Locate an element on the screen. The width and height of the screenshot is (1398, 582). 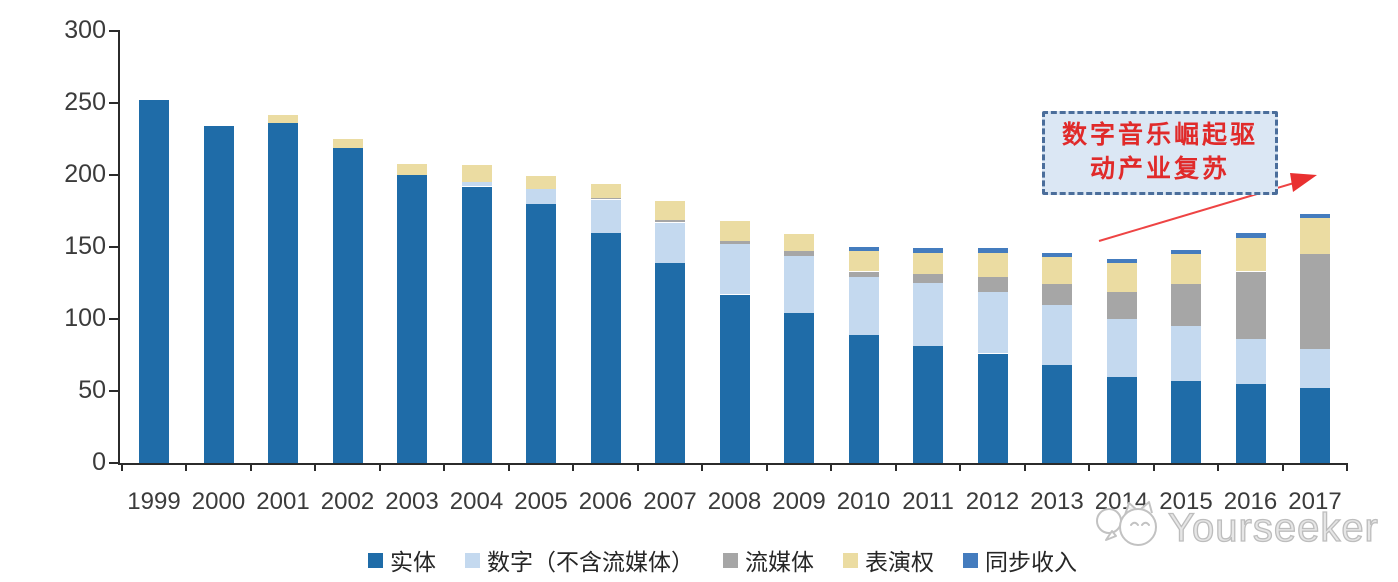
legend-label: 实体 is located at coordinates (413, 562).